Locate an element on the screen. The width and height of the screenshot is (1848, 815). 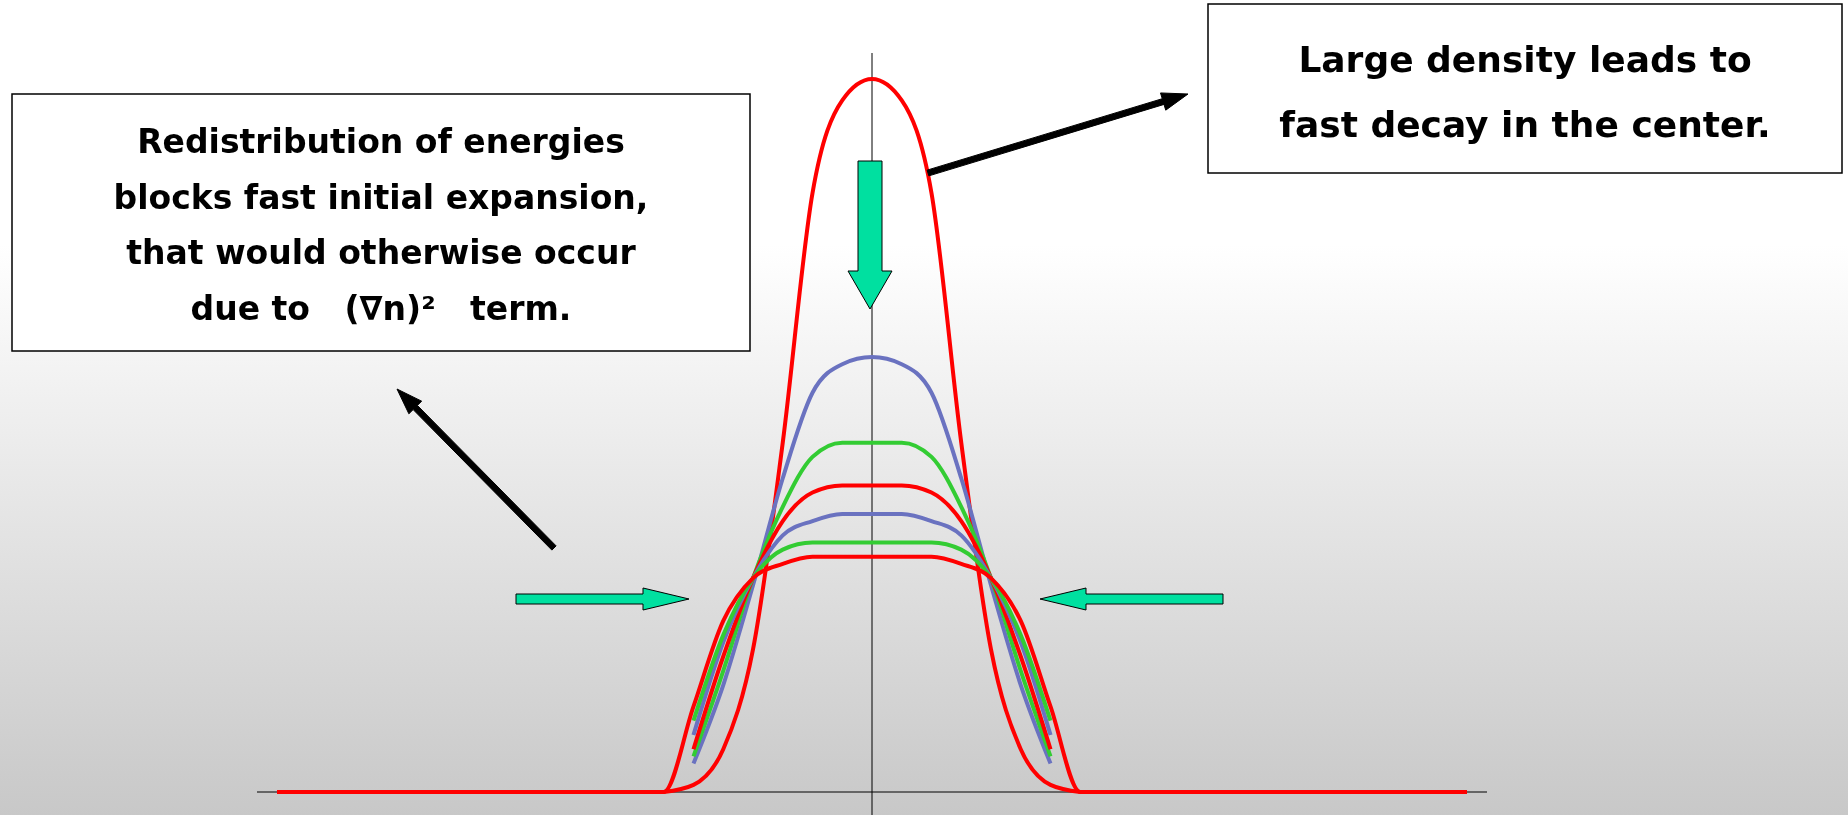
annotation: Redistribution of energies blocks fast initial expansion, that would otherwise occur due to (∇n)² term. is located at coordinates (381, 225).